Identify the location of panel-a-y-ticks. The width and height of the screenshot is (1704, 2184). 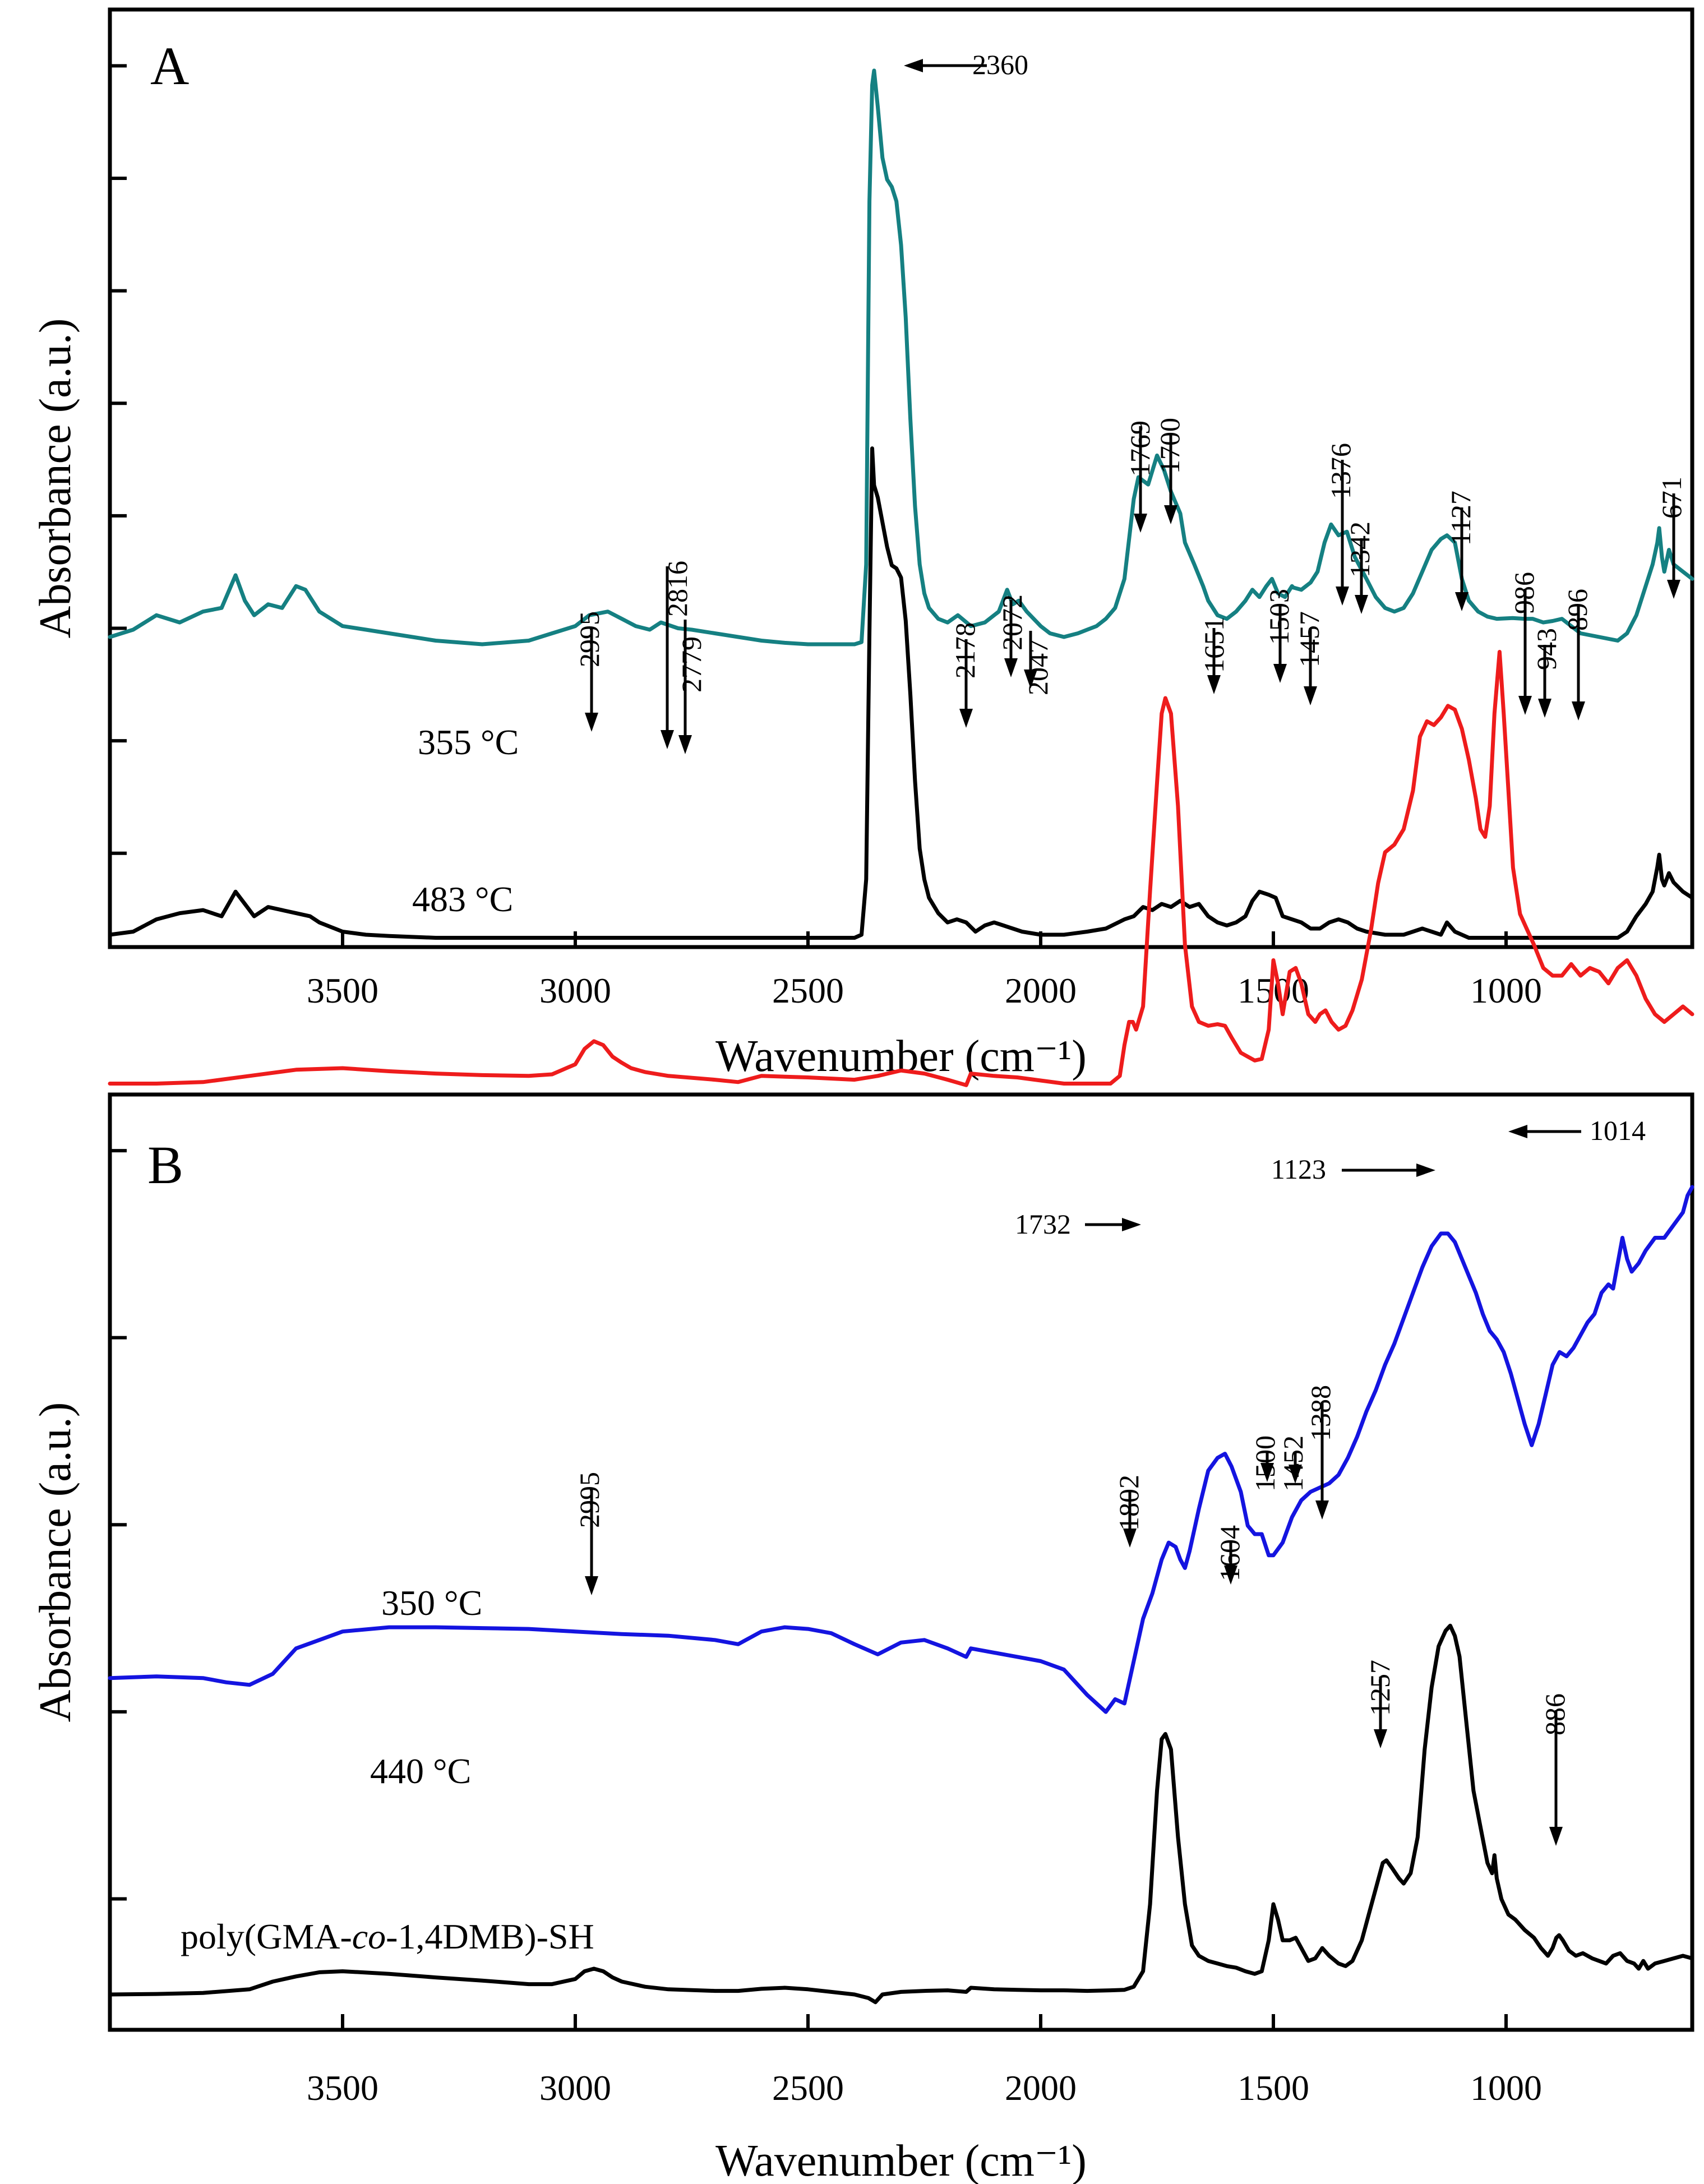
(118, 459).